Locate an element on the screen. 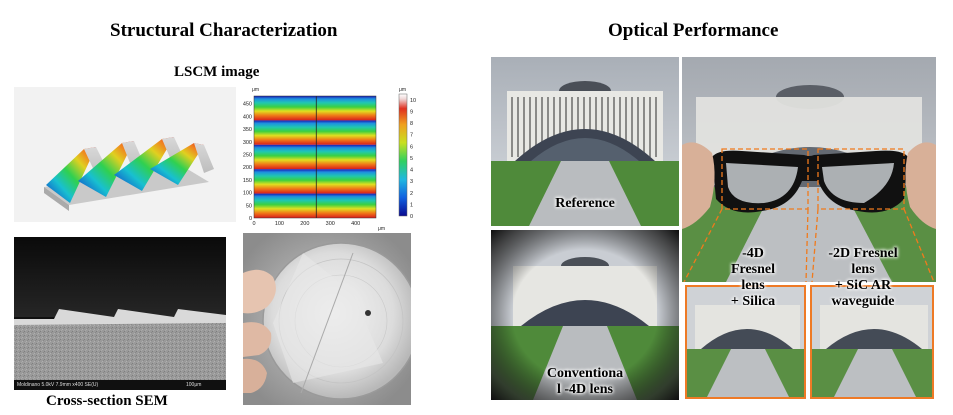  reference-label: Reference is located at coordinates (585, 203).